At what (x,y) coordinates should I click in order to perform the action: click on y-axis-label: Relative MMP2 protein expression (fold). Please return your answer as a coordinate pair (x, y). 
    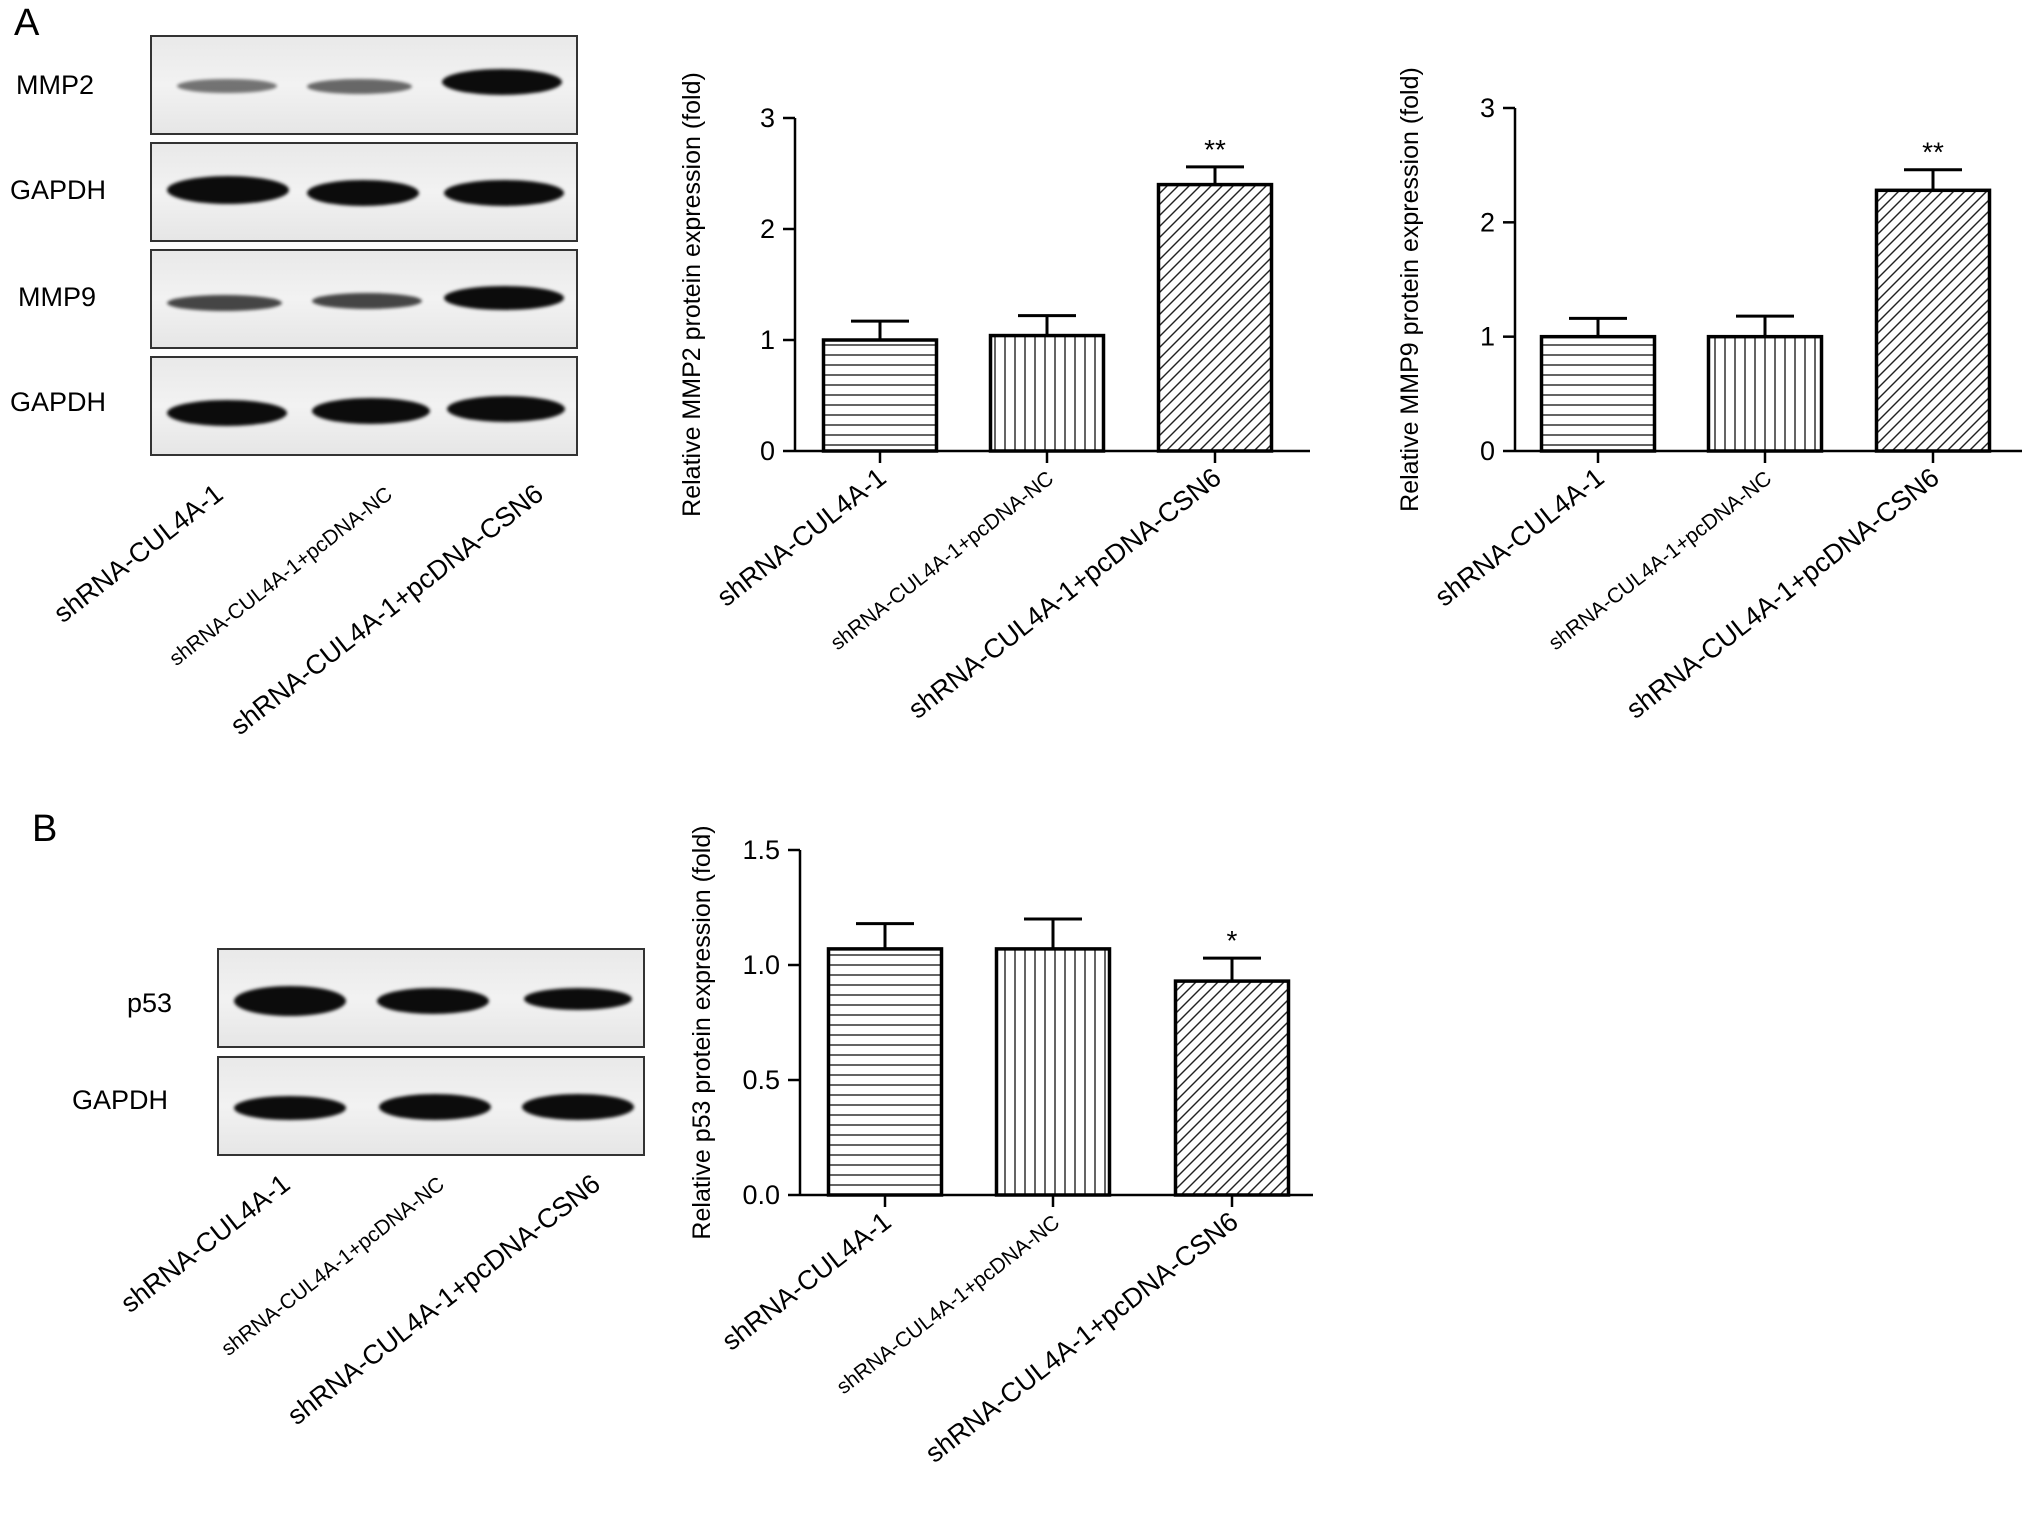
    Looking at the image, I should click on (692, 294).